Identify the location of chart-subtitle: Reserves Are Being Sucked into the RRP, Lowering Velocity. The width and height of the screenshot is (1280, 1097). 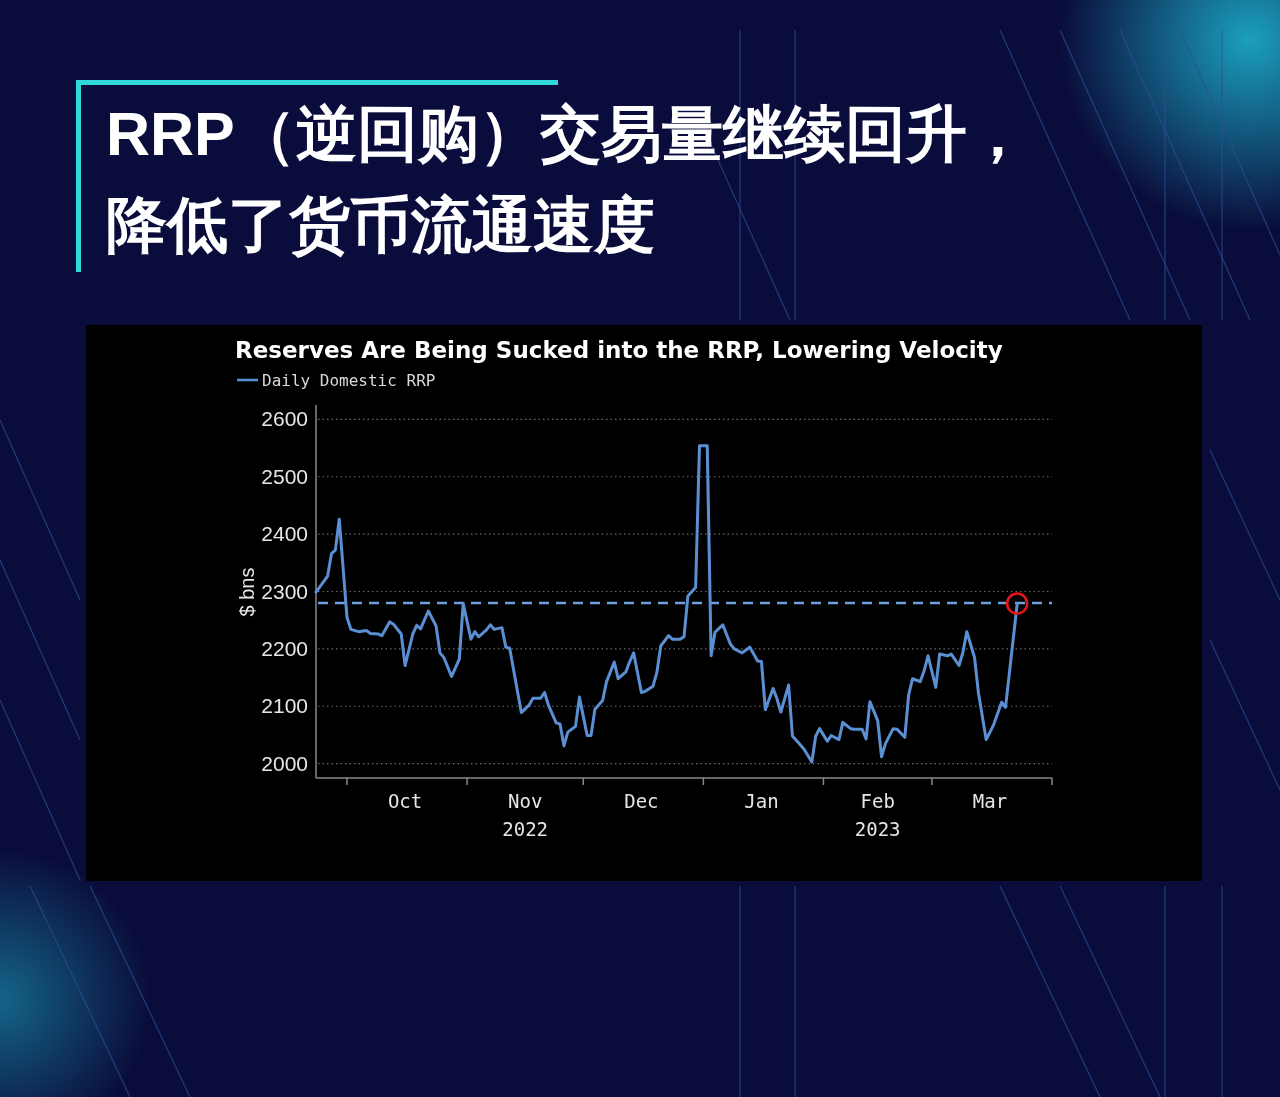
(619, 350).